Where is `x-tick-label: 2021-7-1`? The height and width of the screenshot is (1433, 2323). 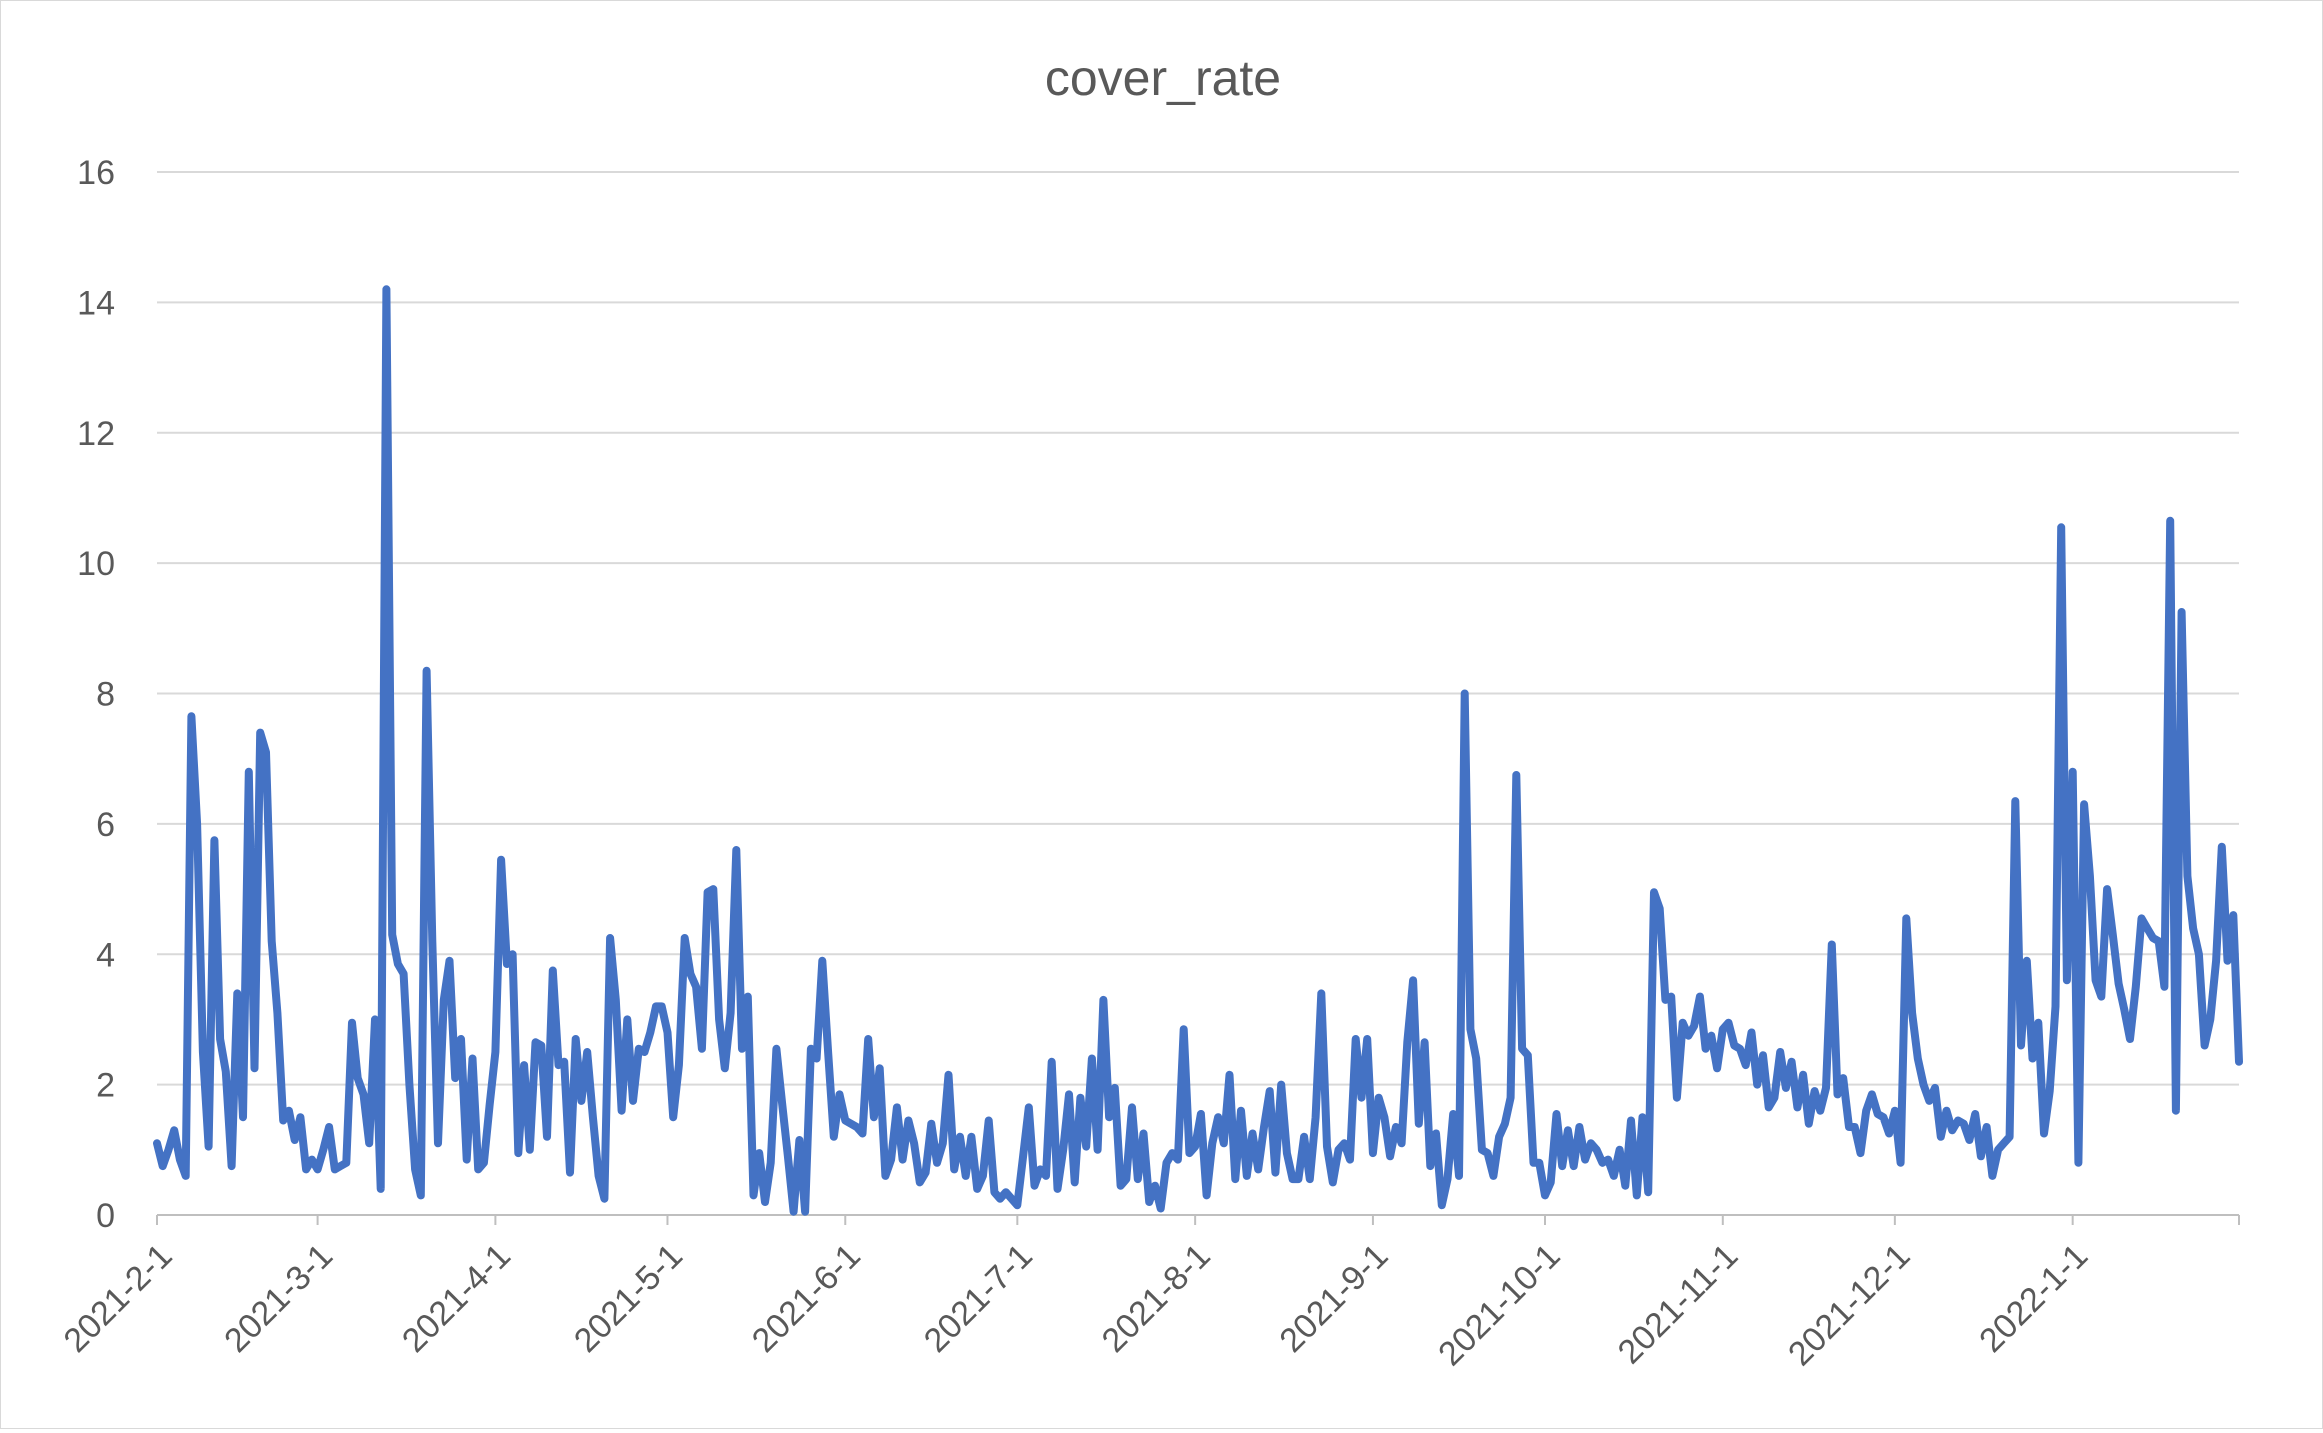
x-tick-label: 2021-7-1 is located at coordinates (978, 1298).